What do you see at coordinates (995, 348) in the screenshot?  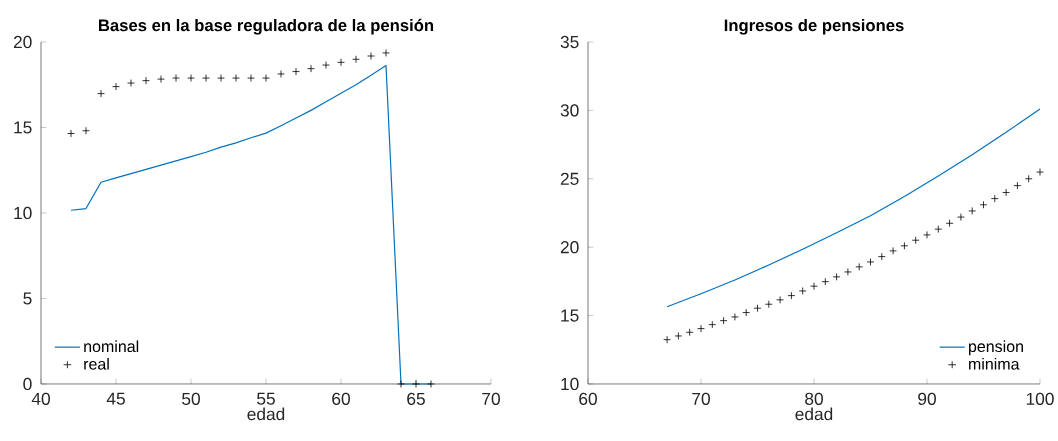 I see `legend-label: pension` at bounding box center [995, 348].